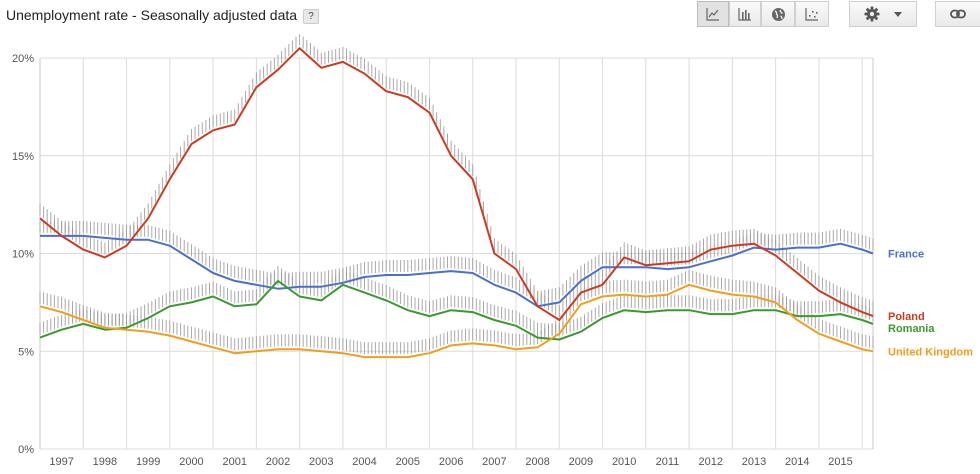 This screenshot has width=980, height=474. What do you see at coordinates (408, 462) in the screenshot?
I see `x-tick-label-2005: 2005` at bounding box center [408, 462].